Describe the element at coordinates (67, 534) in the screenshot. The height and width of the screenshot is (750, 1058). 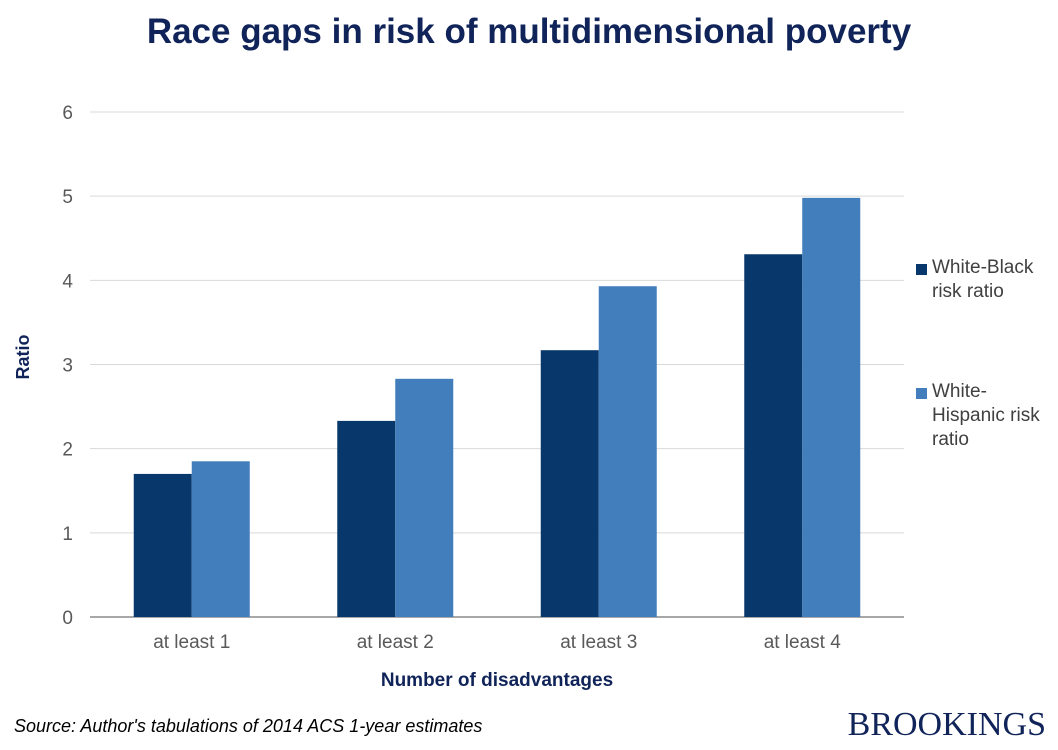
I see `y-tick-label: 1` at that location.